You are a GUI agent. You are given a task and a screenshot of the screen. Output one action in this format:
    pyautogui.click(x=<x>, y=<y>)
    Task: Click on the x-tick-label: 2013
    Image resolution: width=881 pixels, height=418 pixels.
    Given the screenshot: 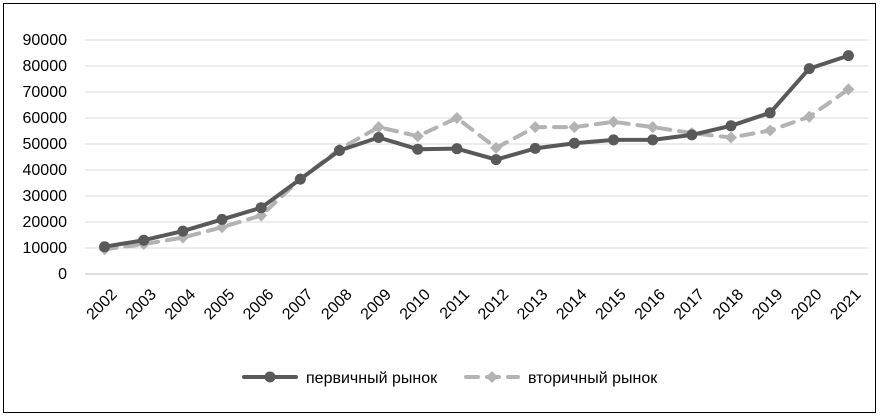 What is the action you would take?
    pyautogui.click(x=532, y=304)
    